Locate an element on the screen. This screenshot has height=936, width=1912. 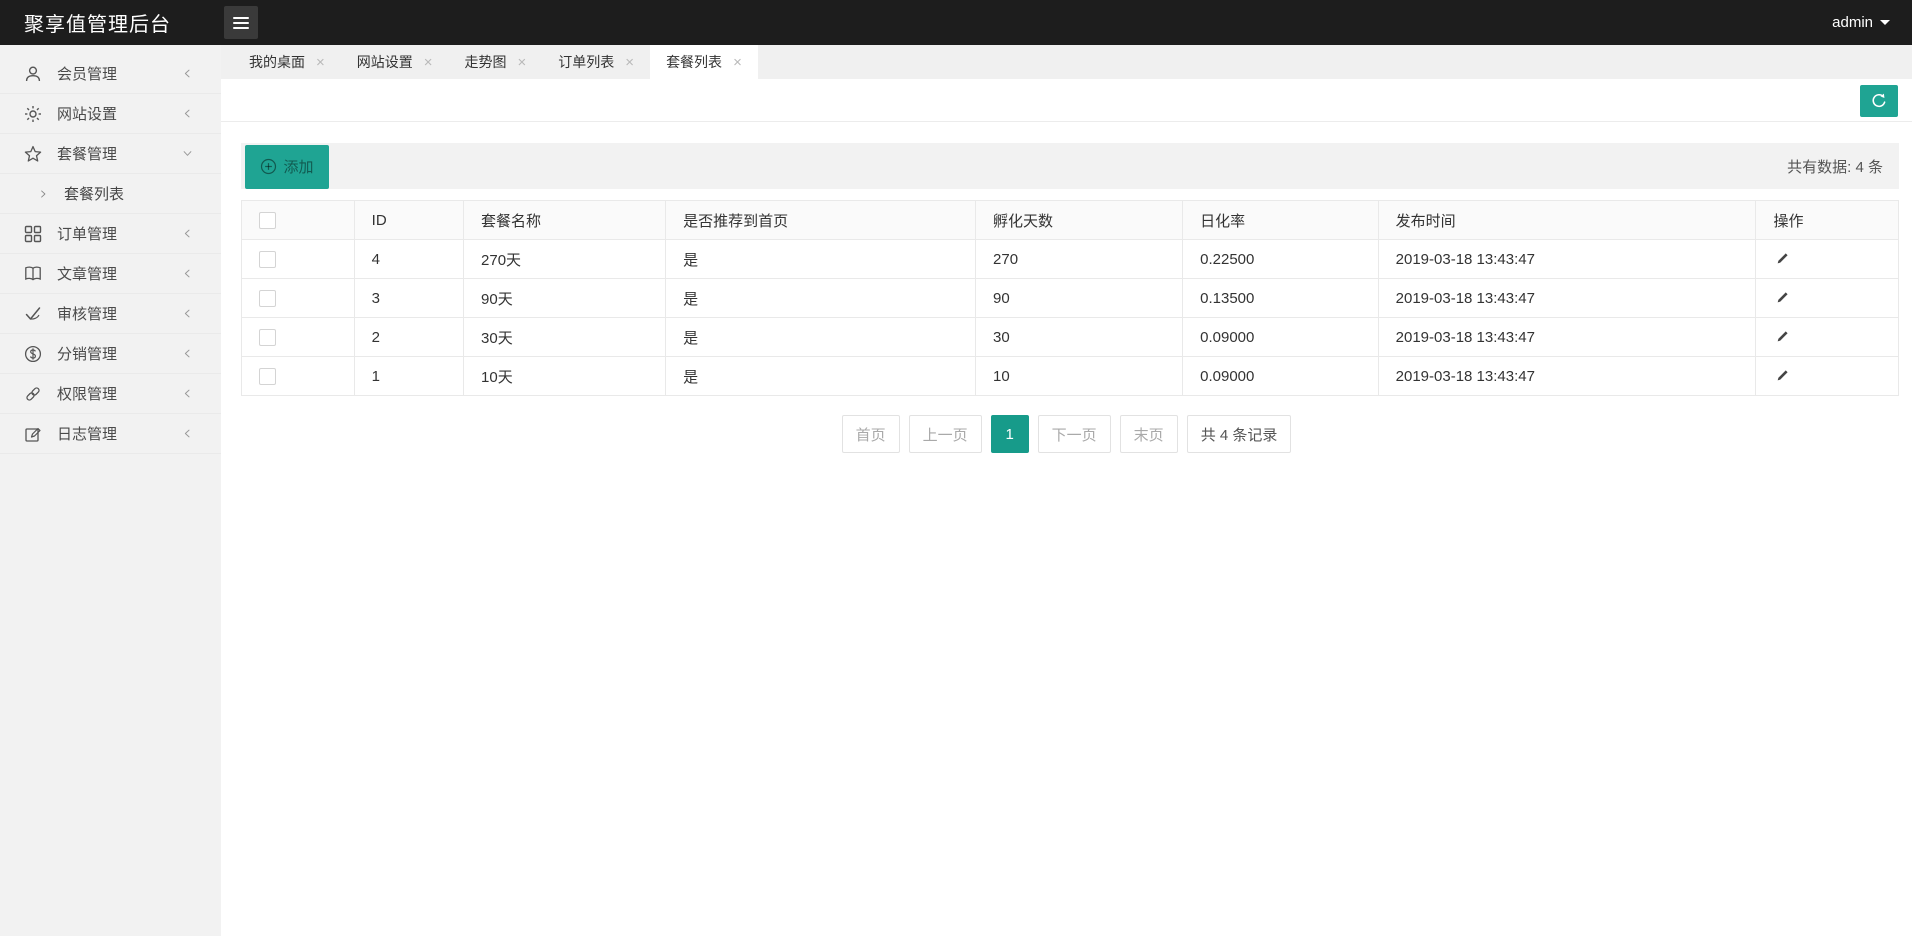
column-header-publish-time: 发布时间 is located at coordinates (1567, 220).